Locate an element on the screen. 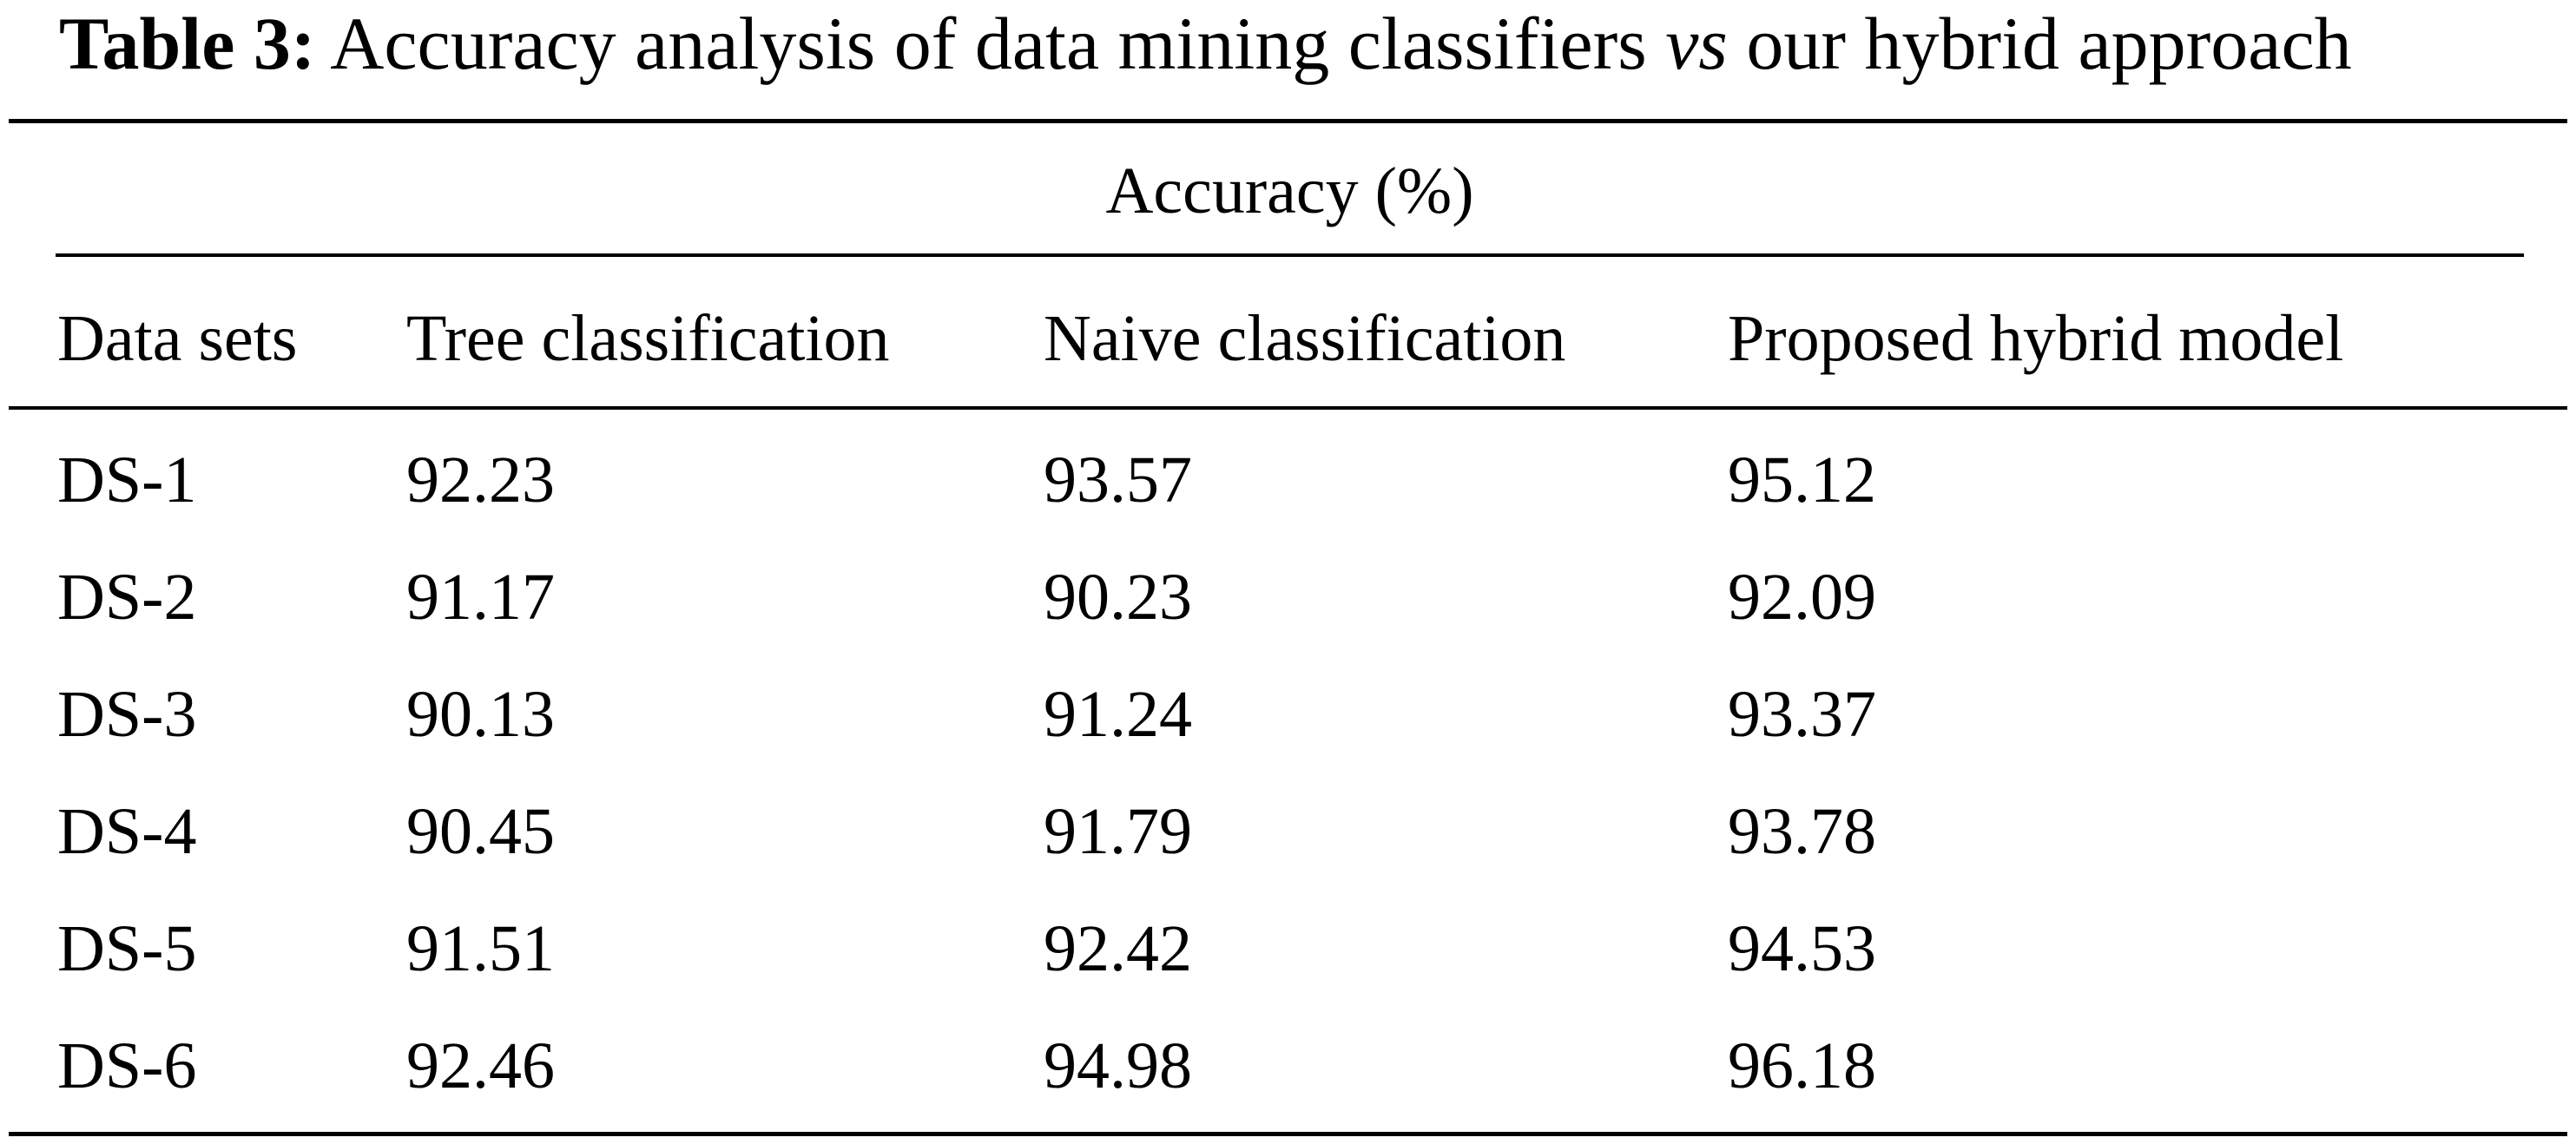 The height and width of the screenshot is (1144, 2576). row-label: DS-3 is located at coordinates (127, 714).